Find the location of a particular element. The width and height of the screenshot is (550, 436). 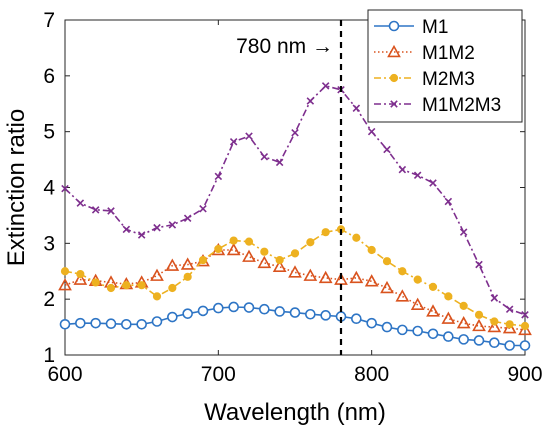

x-tick-label: 700 is located at coordinates (218, 374).